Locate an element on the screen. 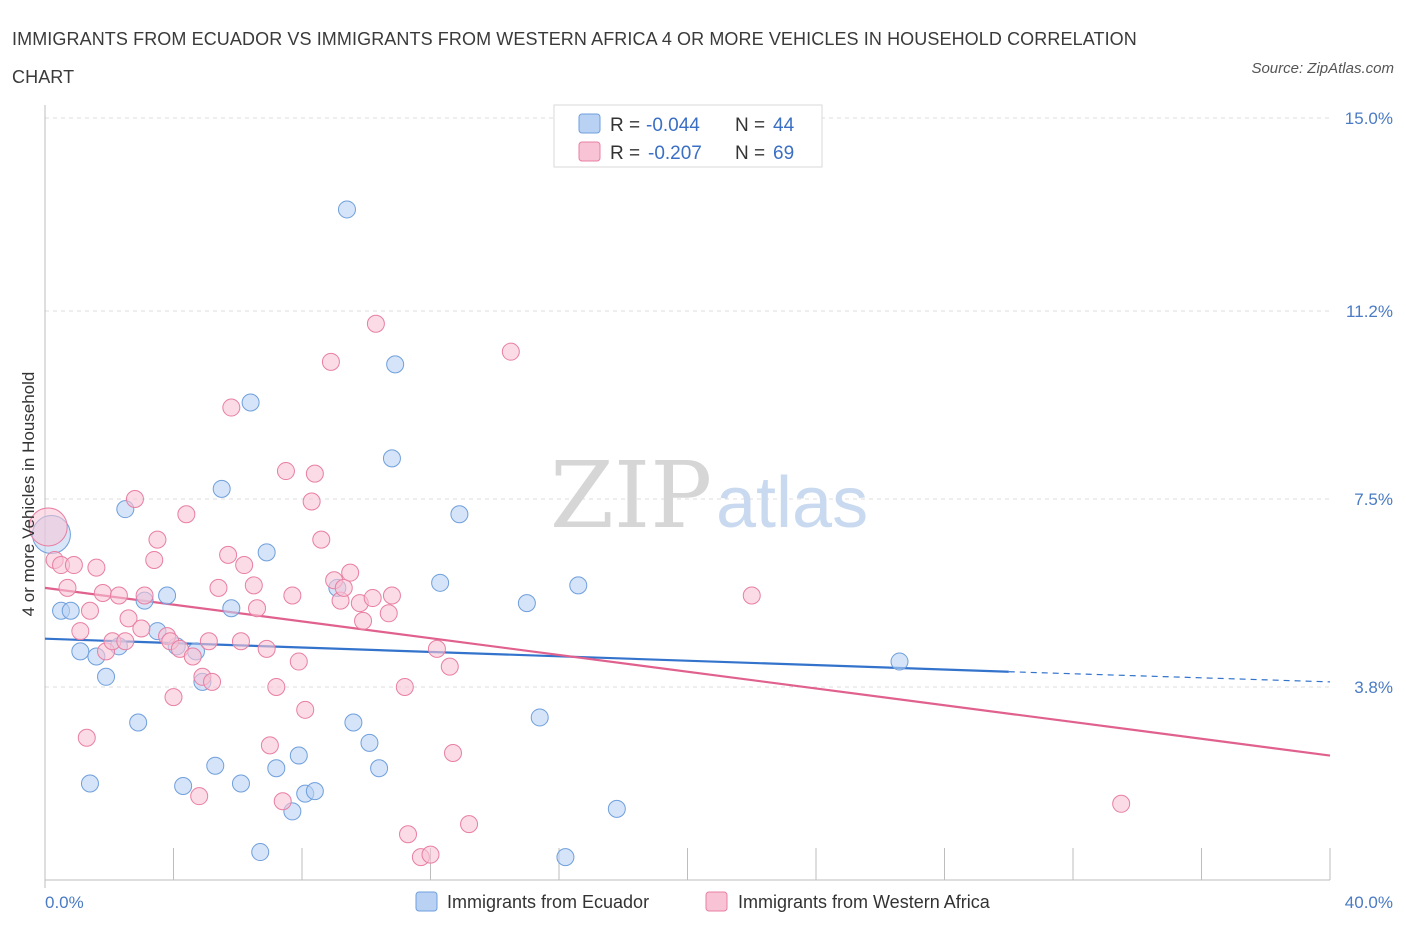 The image size is (1406, 930). series-legend-label-west-africa: Immigrants from Western Africa is located at coordinates (864, 902).